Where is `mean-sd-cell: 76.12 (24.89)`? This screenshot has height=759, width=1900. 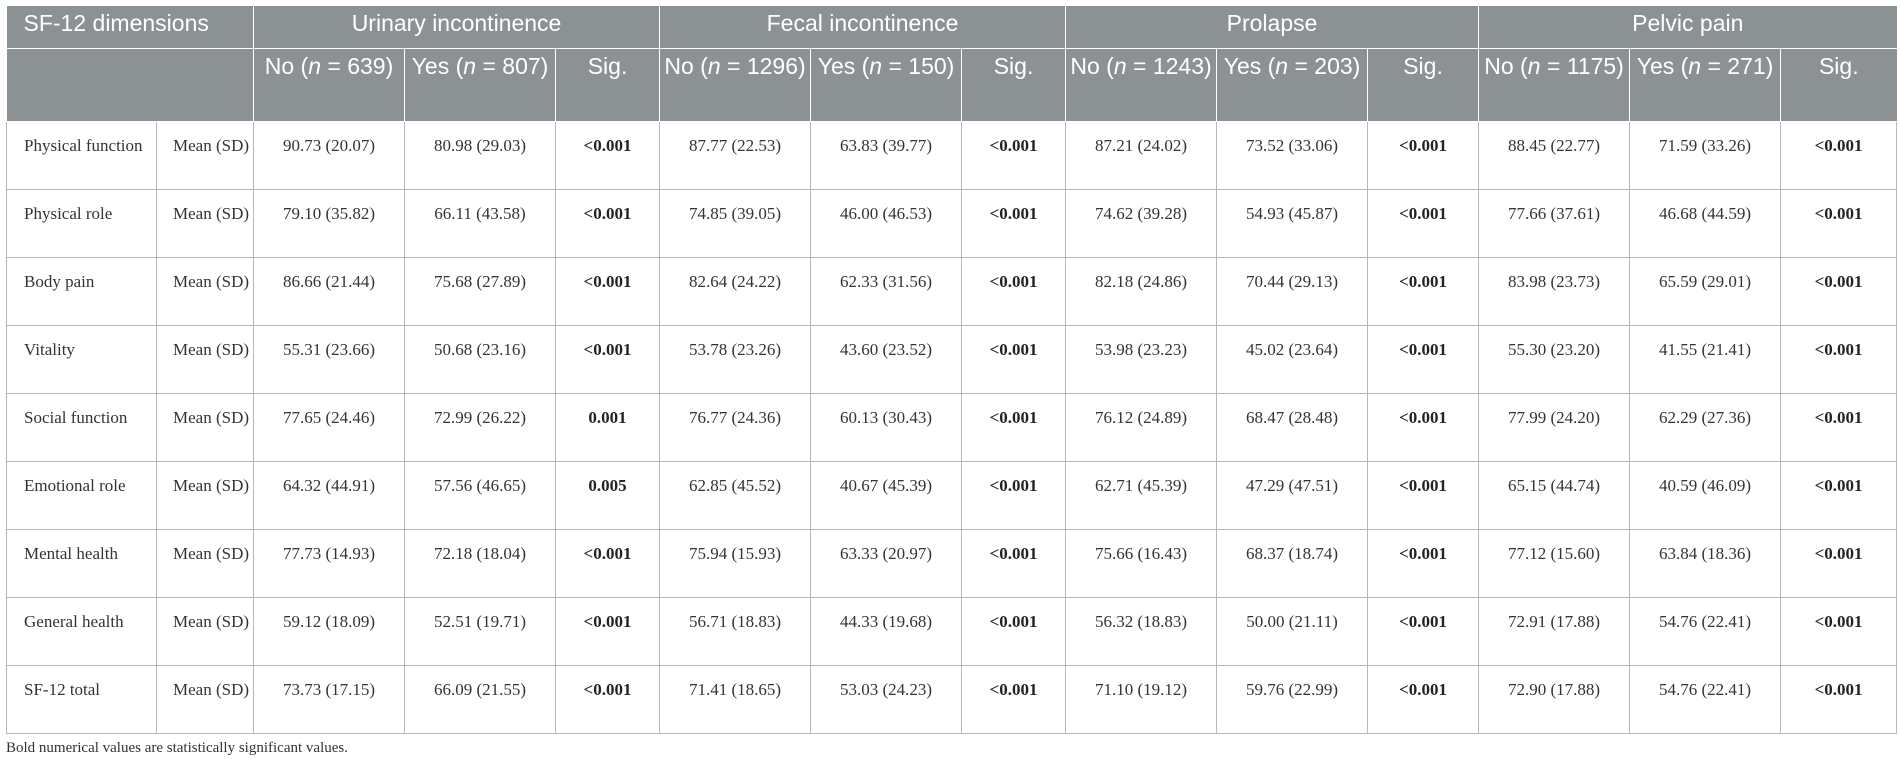
mean-sd-cell: 76.12 (24.89) is located at coordinates (1141, 427).